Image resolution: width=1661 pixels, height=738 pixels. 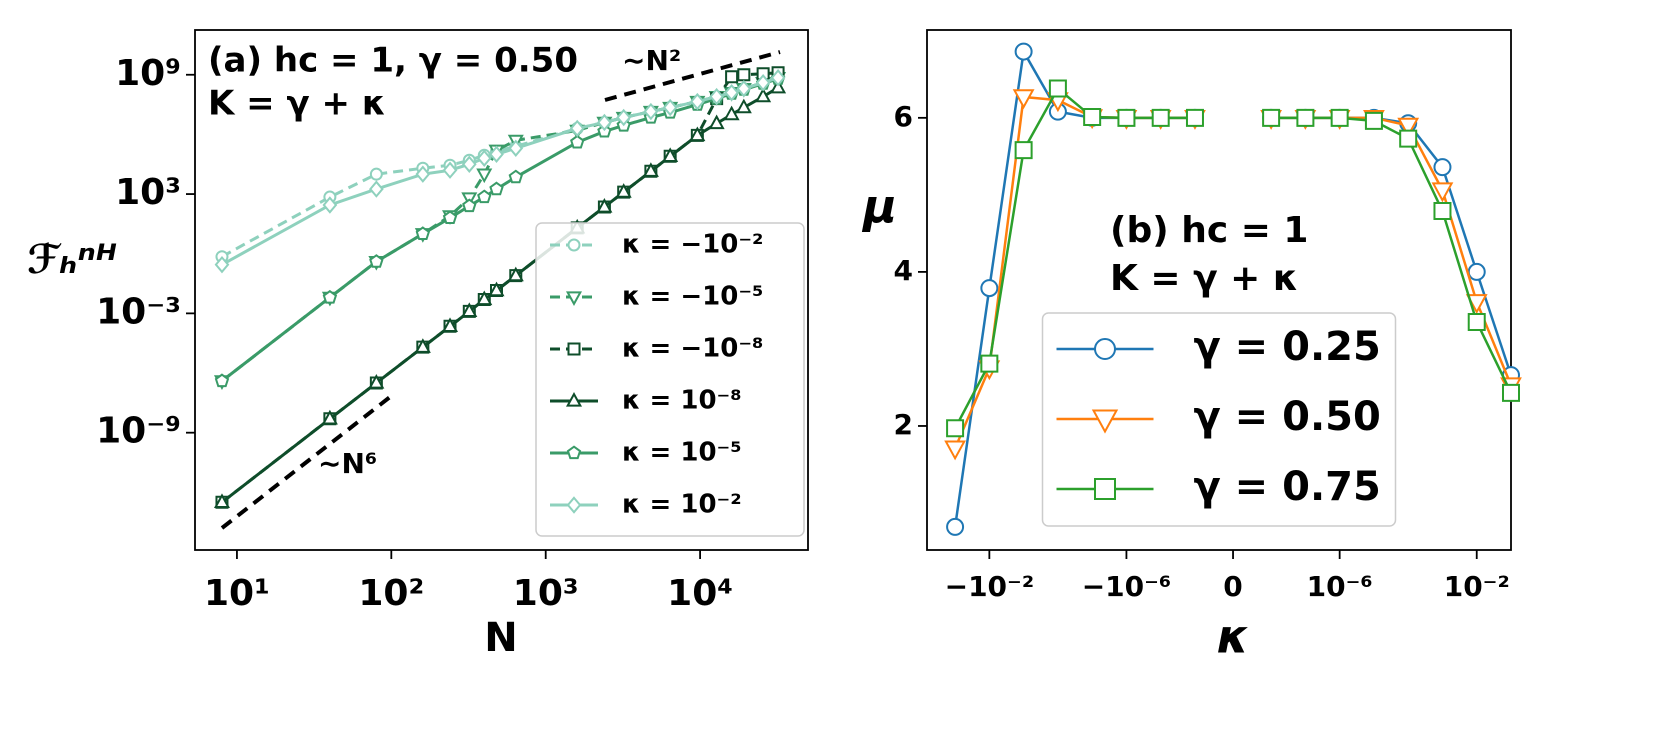 What do you see at coordinates (500, 638) in the screenshot?
I see `x-axis-label: N` at bounding box center [500, 638].